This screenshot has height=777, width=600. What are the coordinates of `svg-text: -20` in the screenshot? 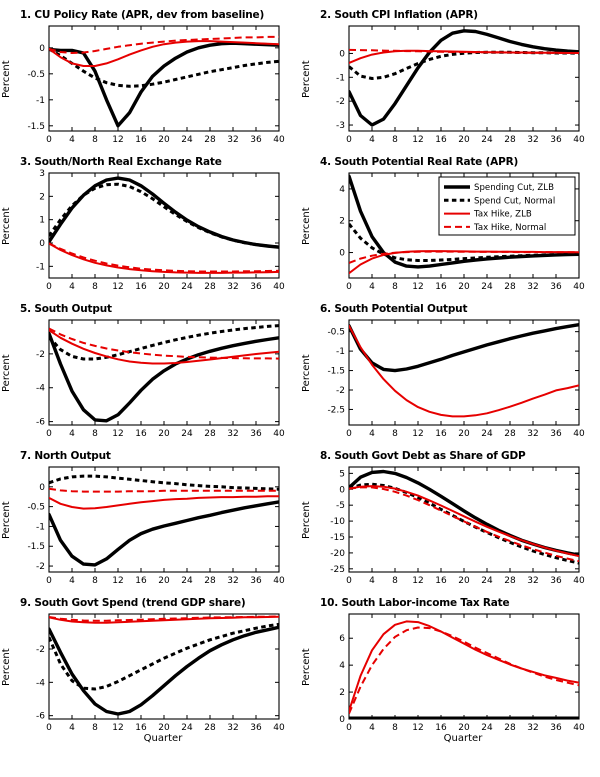 It's located at (337, 554).